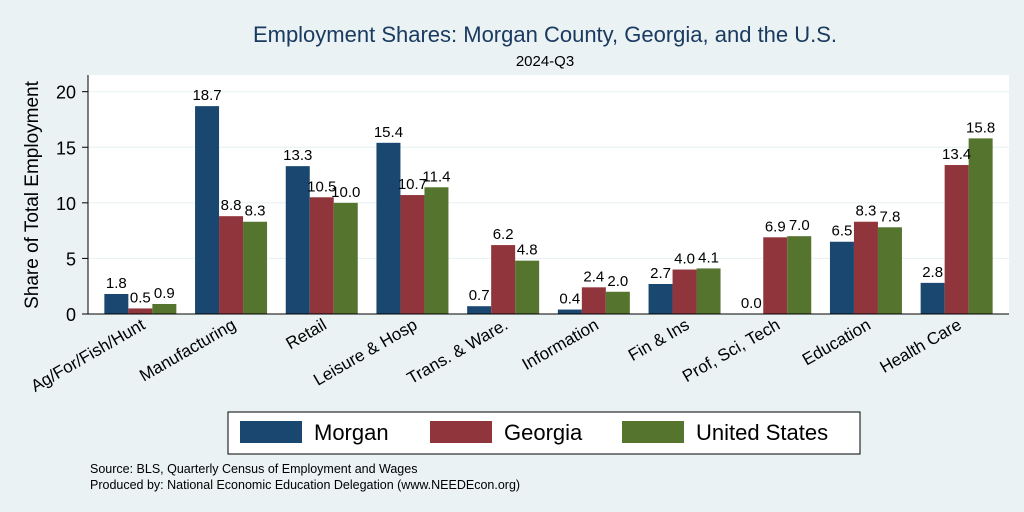  What do you see at coordinates (593, 276) in the screenshot?
I see `data-label: 2.4` at bounding box center [593, 276].